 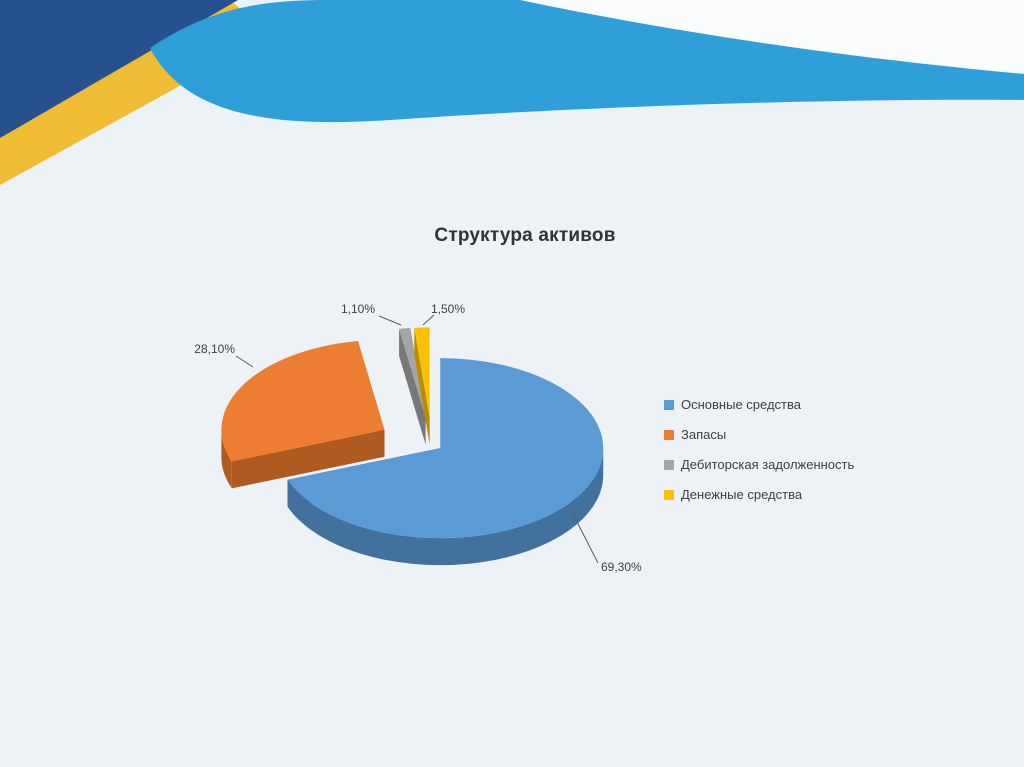 What do you see at coordinates (669, 404) in the screenshot?
I see `legend-swatch-fixed-assets` at bounding box center [669, 404].